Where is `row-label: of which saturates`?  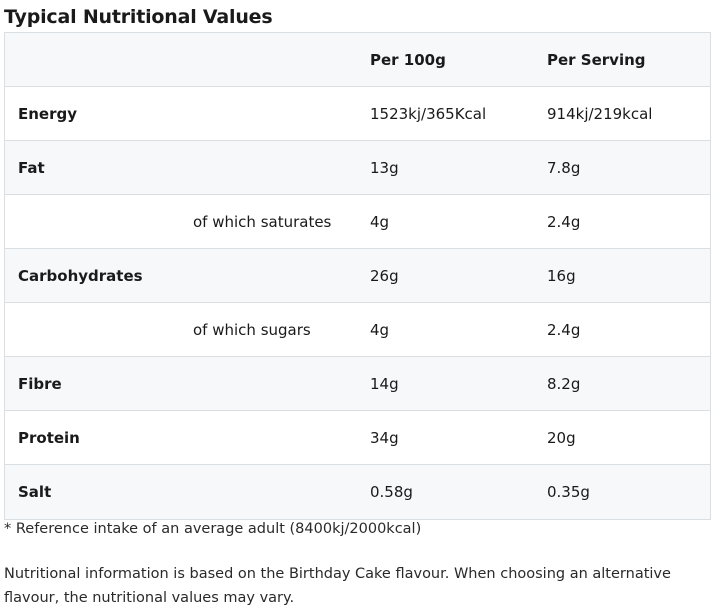 row-label: of which saturates is located at coordinates (262, 221).